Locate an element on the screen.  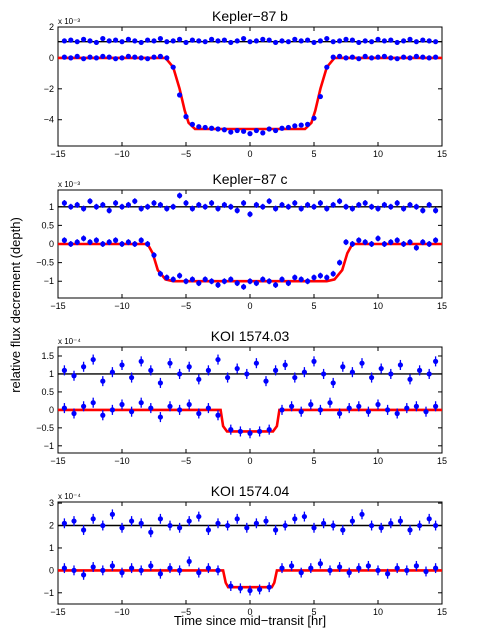
y-tick-label: 3 is located at coordinates (51, 503).